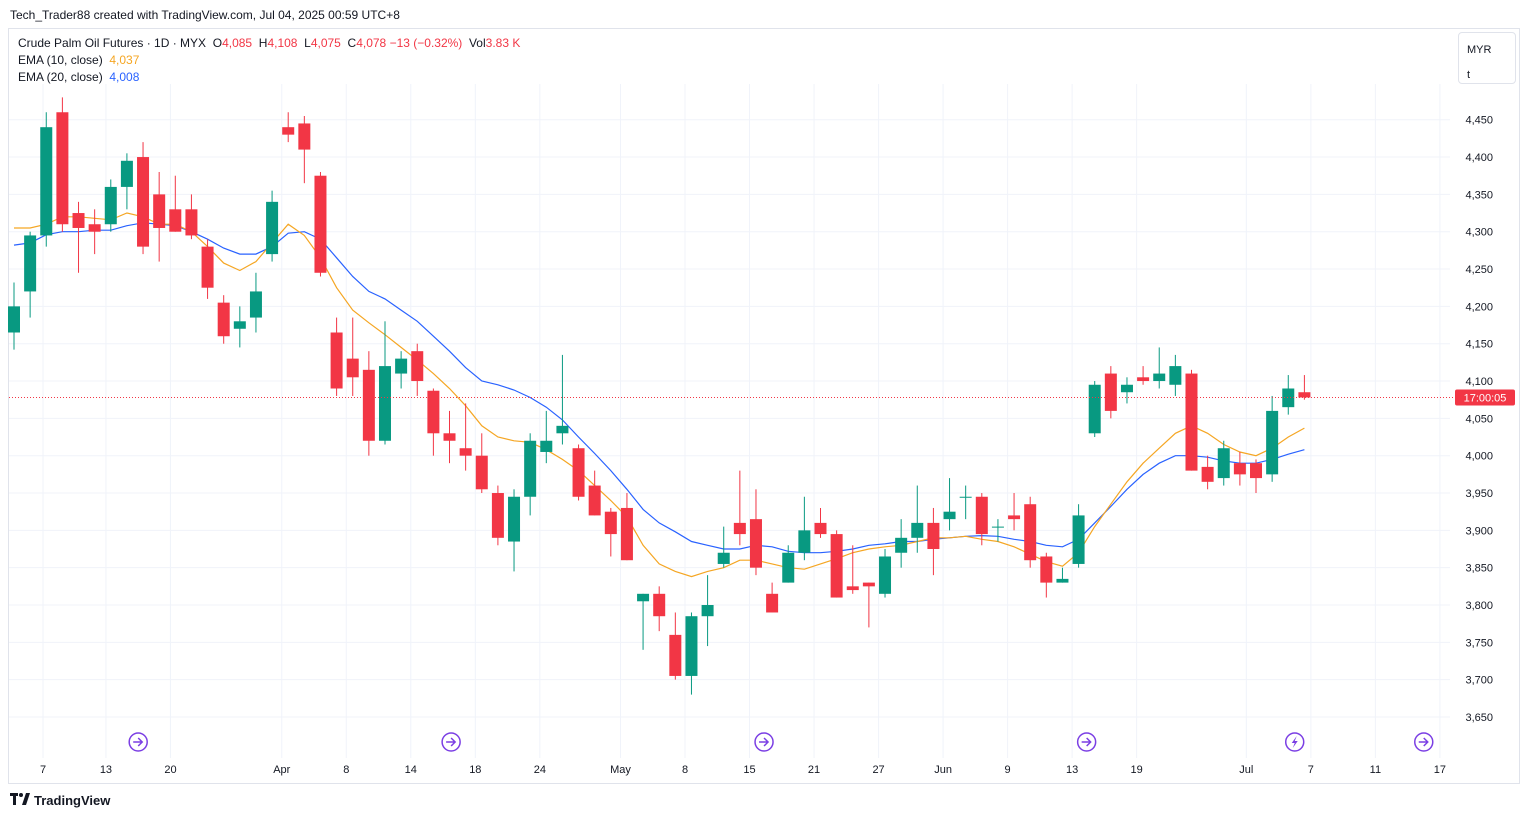  I want to click on tradingview-logo: TradingView, so click(60, 800).